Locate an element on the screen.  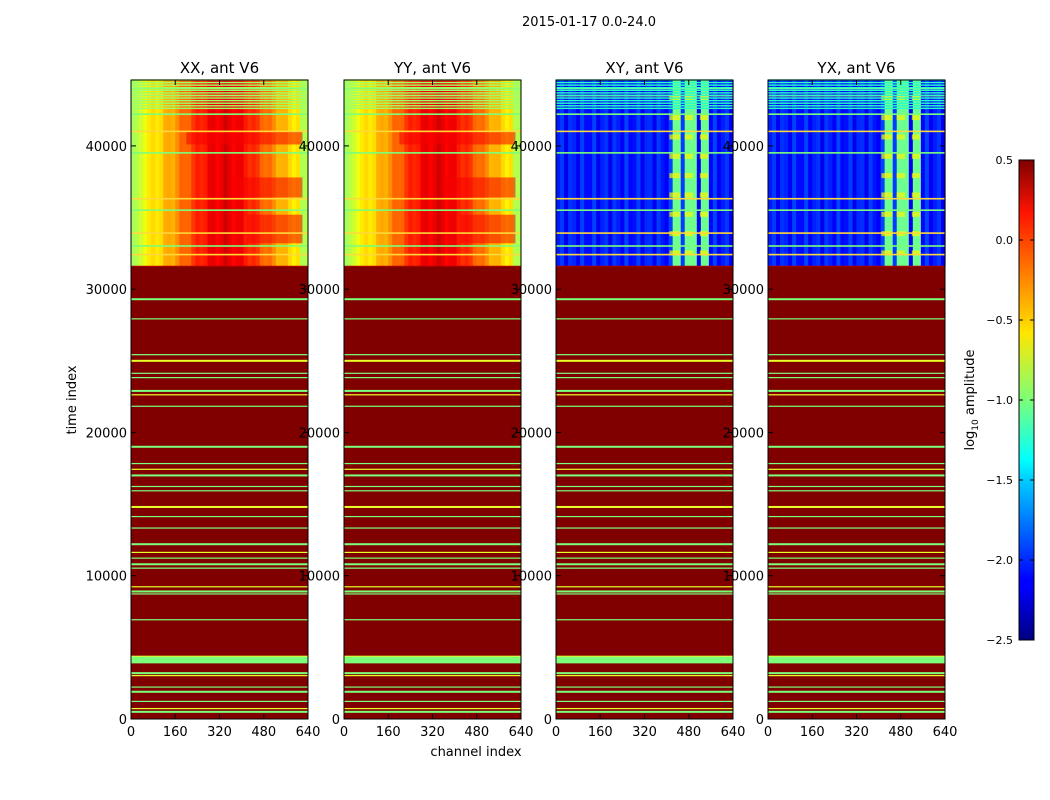
flag-band is located at coordinates (432, 660).